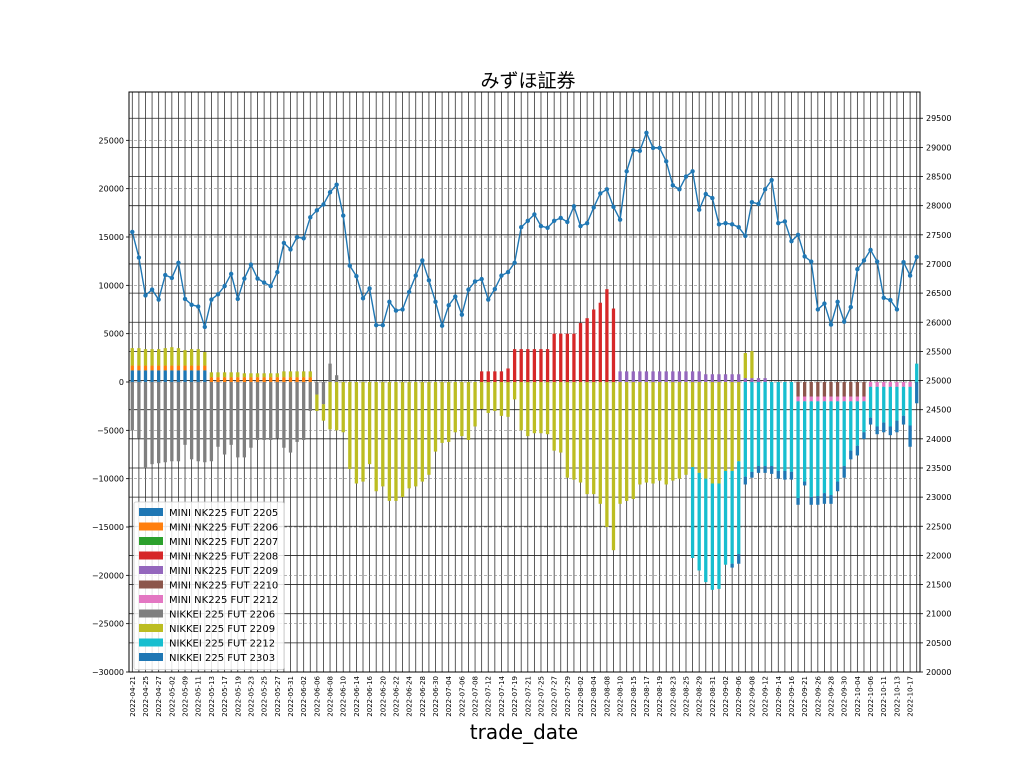 This screenshot has height=772, width=1024. What do you see at coordinates (225, 696) in the screenshot?
I see `x-tick-label: 2022-05-17` at bounding box center [225, 696].